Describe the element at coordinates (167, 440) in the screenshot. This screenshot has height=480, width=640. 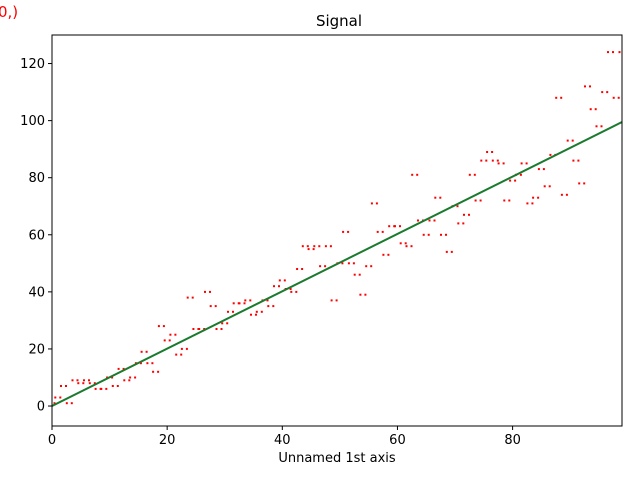
I see `x-tick-label: 20` at that location.